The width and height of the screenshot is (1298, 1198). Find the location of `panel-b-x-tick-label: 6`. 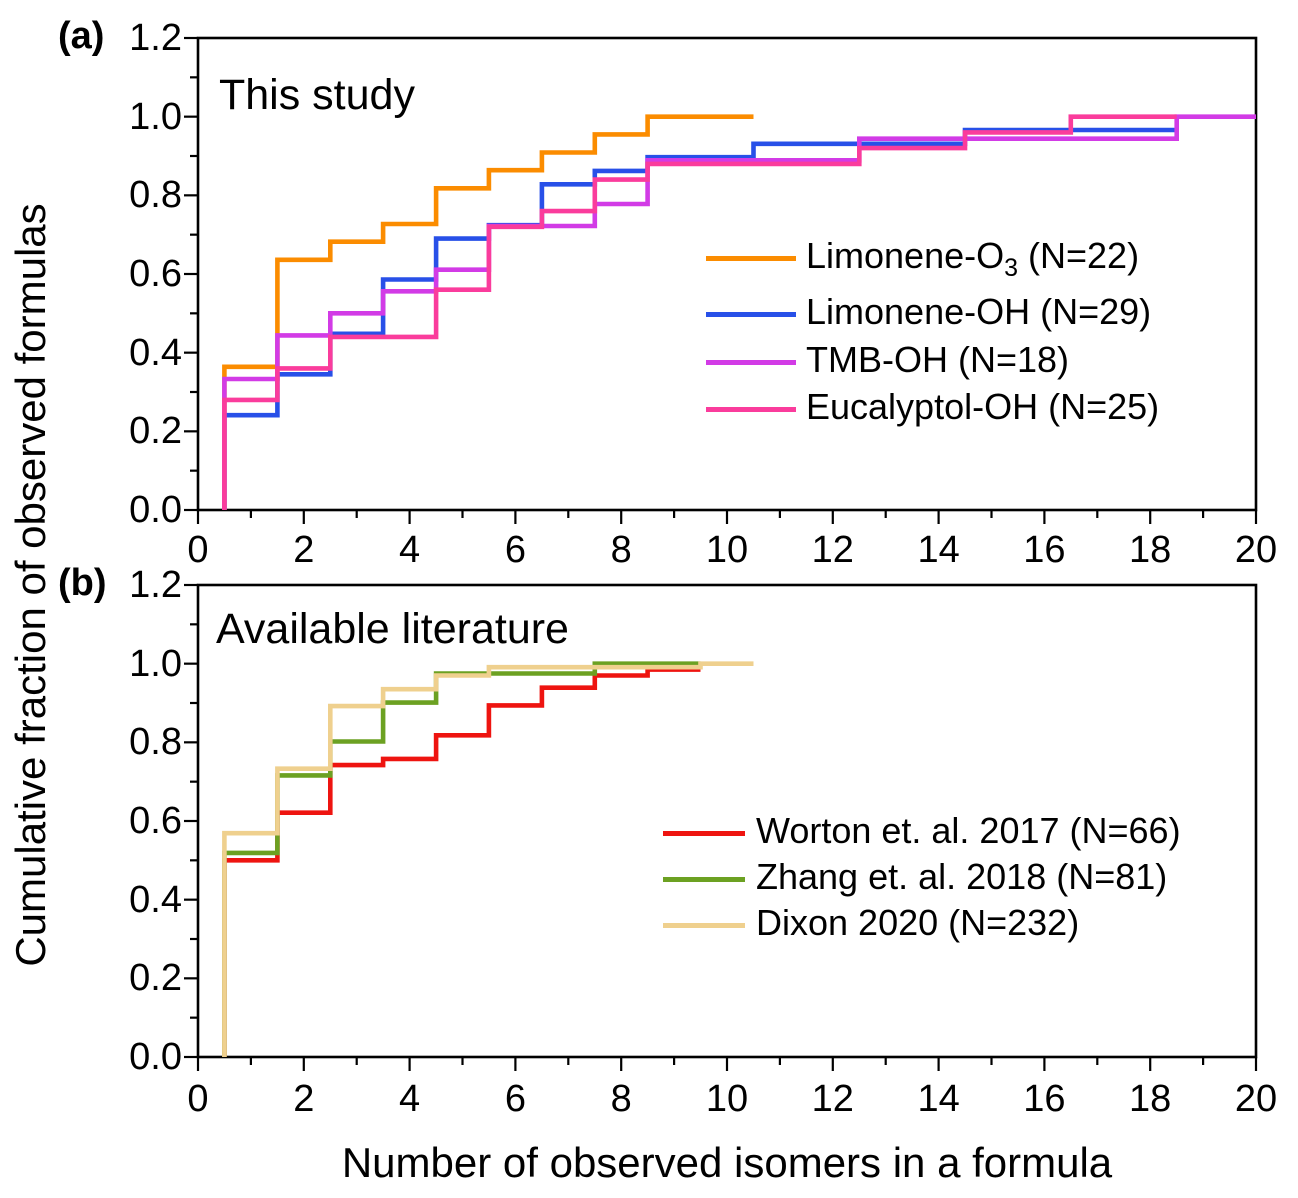

panel-b-x-tick-label: 6 is located at coordinates (515, 1099).